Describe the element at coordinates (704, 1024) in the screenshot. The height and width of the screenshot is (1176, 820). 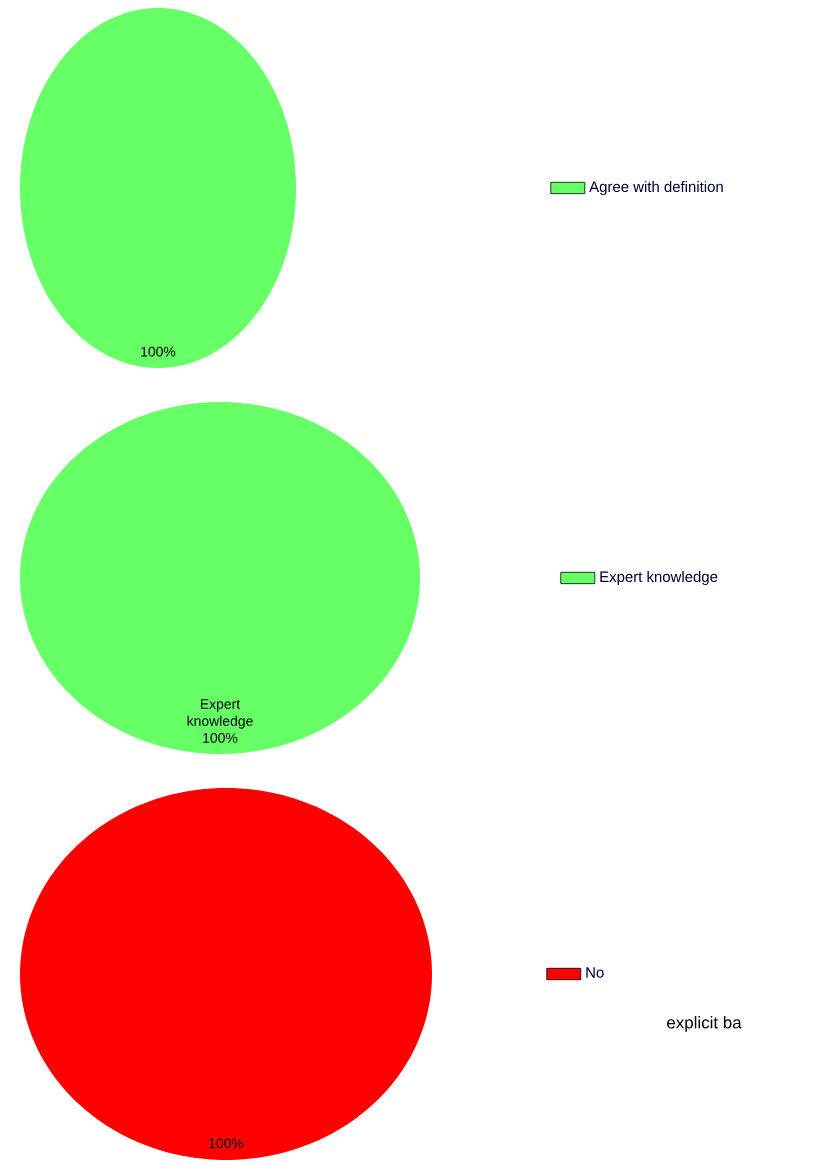
I see `text: explicit ba` at that location.